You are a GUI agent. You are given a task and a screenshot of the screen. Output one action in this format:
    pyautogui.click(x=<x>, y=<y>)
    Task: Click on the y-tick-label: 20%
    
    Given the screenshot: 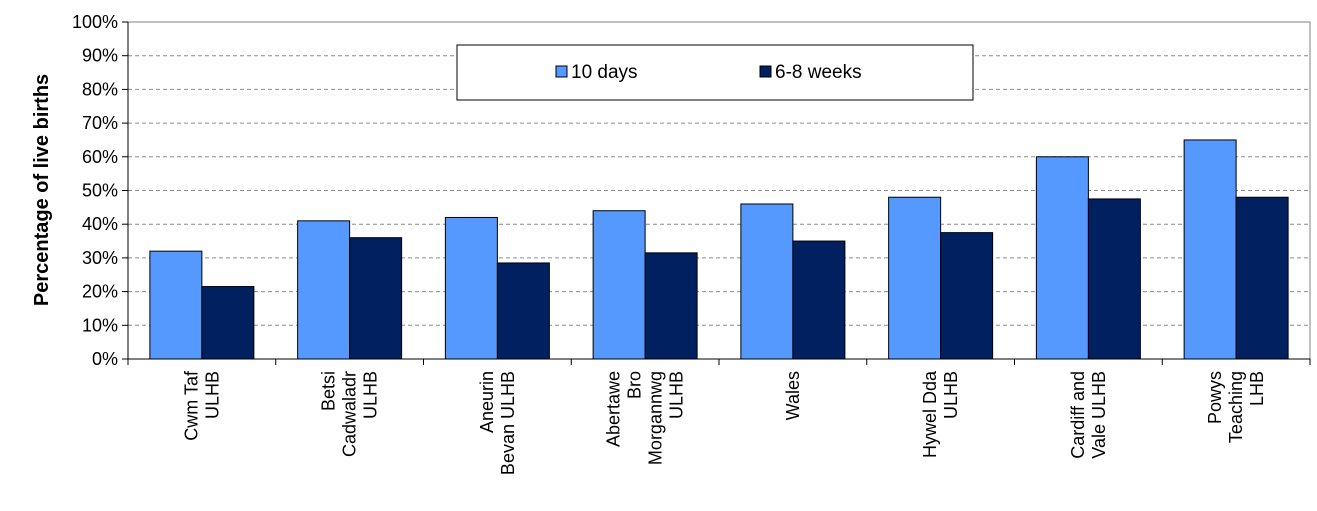 What is the action you would take?
    pyautogui.click(x=100, y=292)
    